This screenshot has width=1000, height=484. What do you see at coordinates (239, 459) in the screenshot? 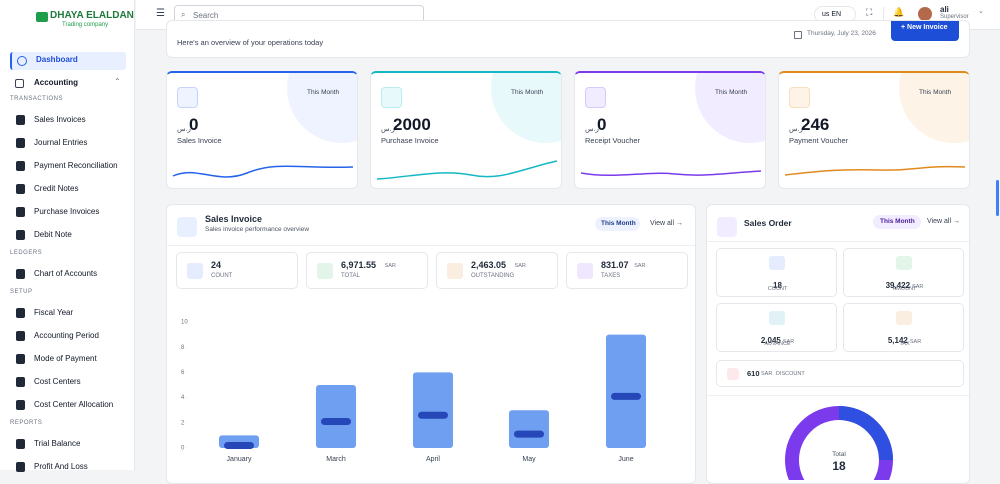
I see `x-tick-label: January` at bounding box center [239, 459].